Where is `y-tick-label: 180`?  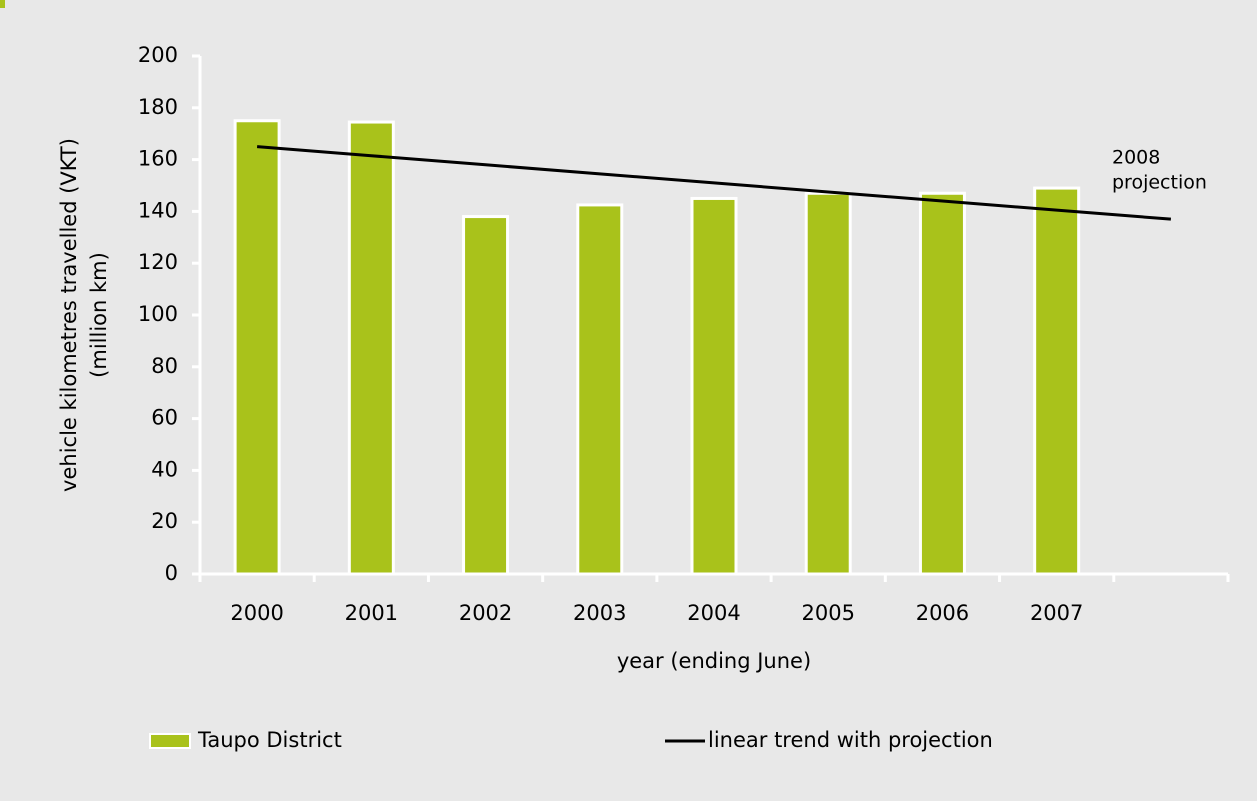
y-tick-label: 180 is located at coordinates (158, 107).